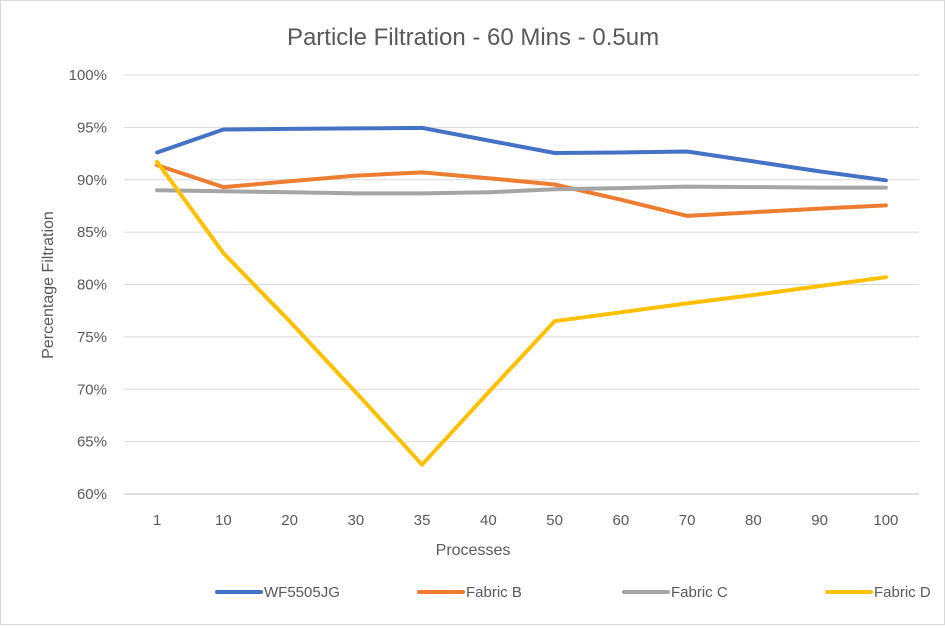 The width and height of the screenshot is (945, 629). I want to click on x-tick-label: 30, so click(356, 520).